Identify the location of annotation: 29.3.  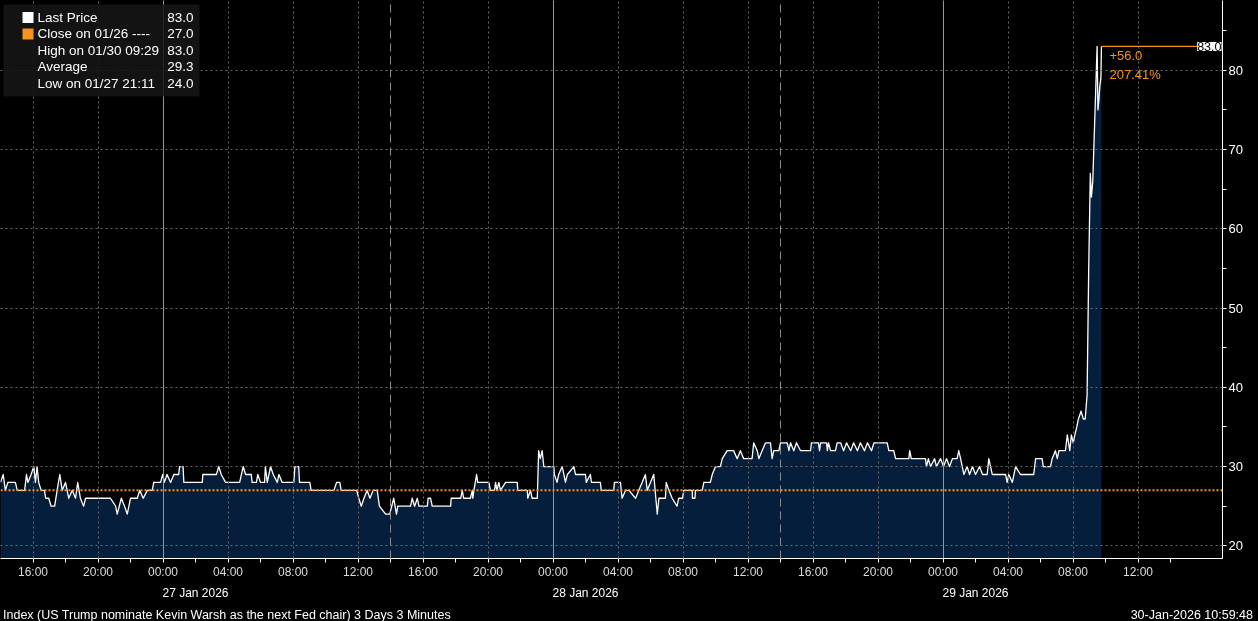
(180, 67).